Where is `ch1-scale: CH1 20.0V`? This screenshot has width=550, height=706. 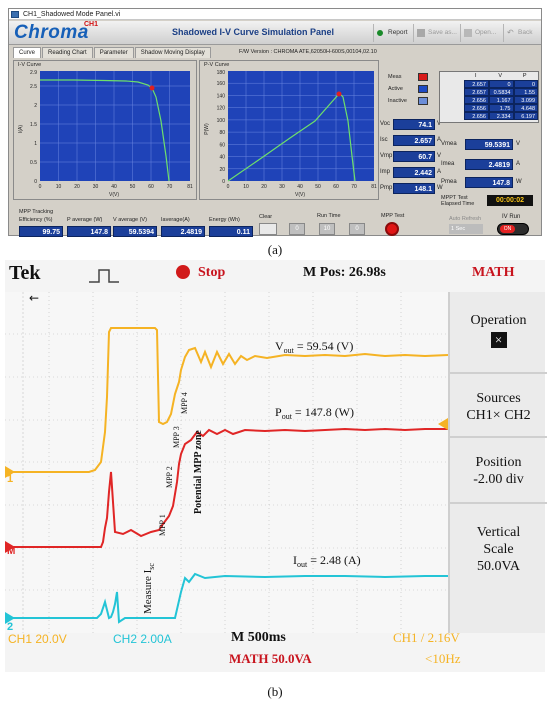 ch1-scale: CH1 20.0V is located at coordinates (37, 639).